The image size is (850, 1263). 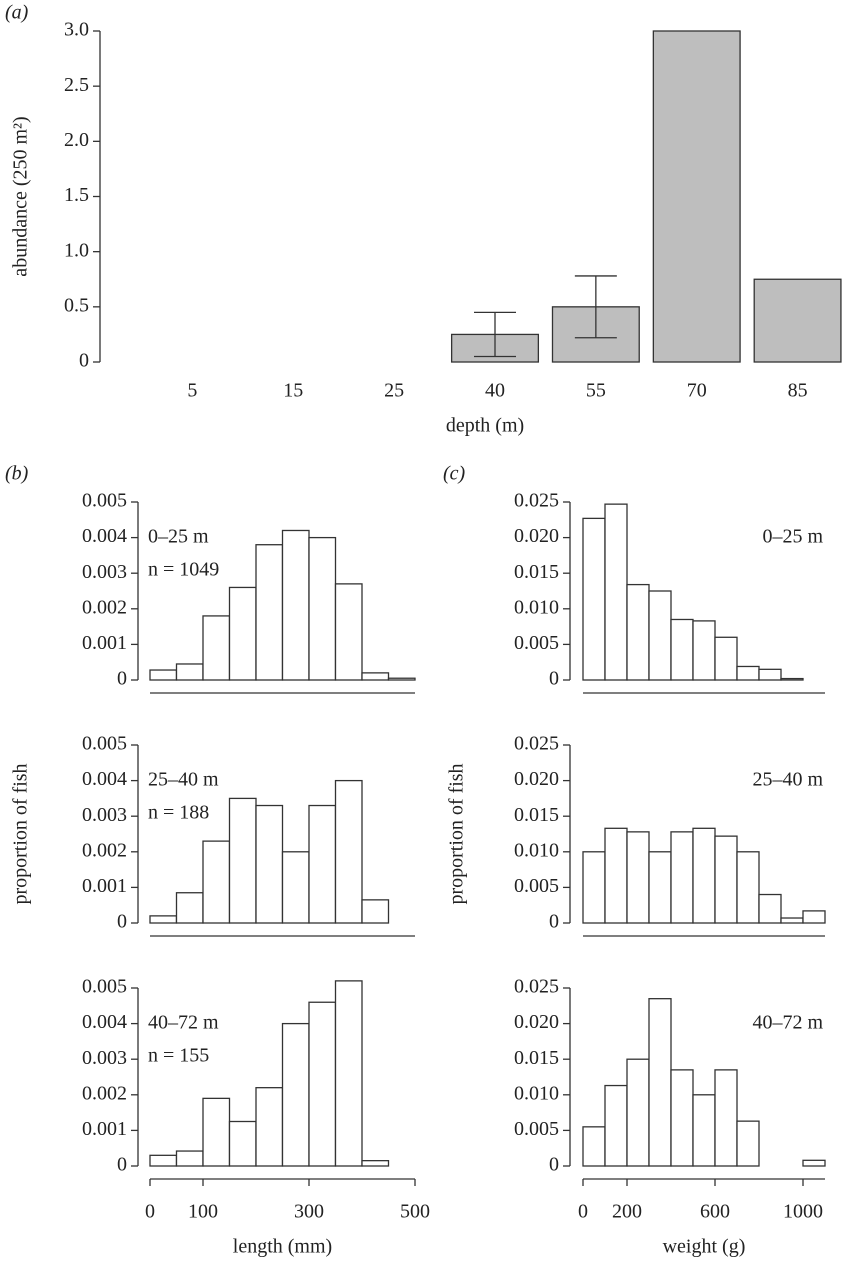 What do you see at coordinates (715, 1212) in the screenshot?
I see `x-tick-label: 600` at bounding box center [715, 1212].